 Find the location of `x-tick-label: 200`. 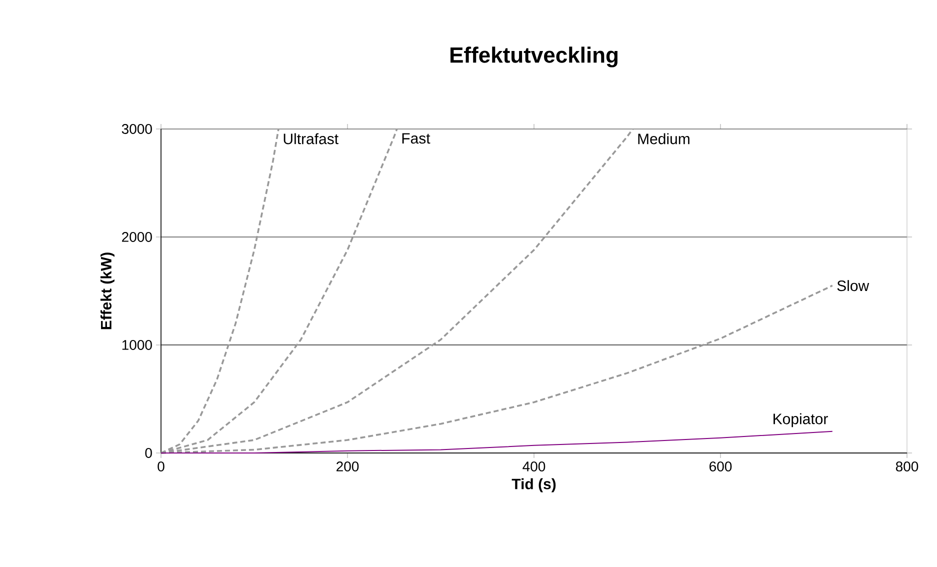

x-tick-label: 200 is located at coordinates (347, 467).